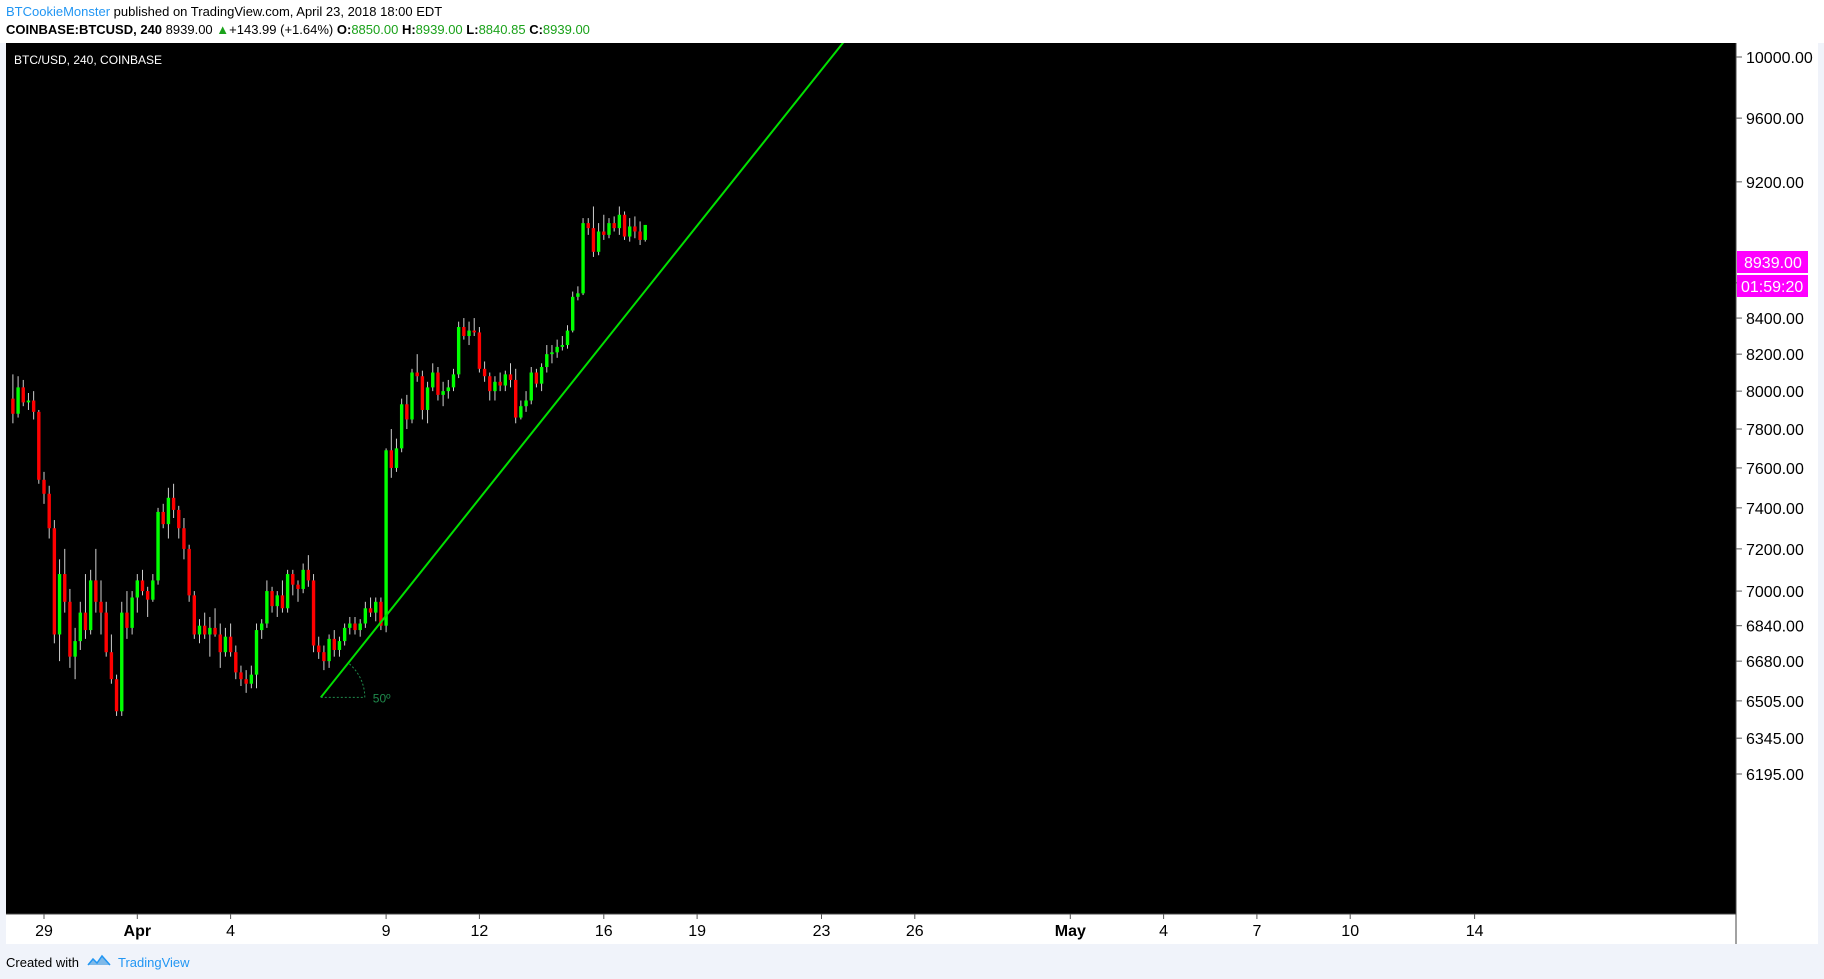 The height and width of the screenshot is (979, 1824). I want to click on tradingview-link: TradingView, so click(154, 962).